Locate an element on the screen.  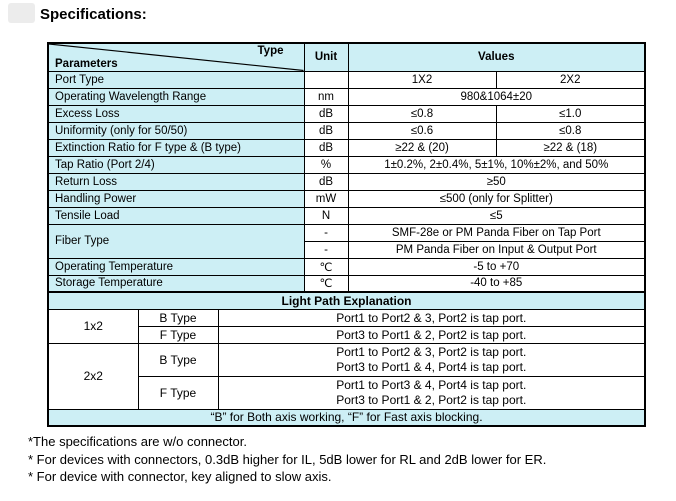
light-path-line: Port3 to Port1 & 2, Port2 is tap port. is located at coordinates (431, 399).